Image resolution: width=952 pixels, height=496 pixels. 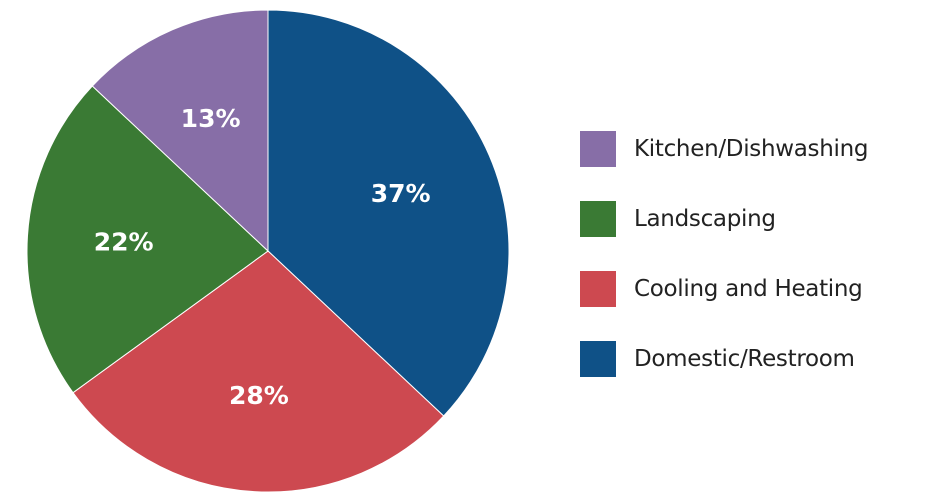 What do you see at coordinates (211, 118) in the screenshot?
I see `slice-label: 13%` at bounding box center [211, 118].